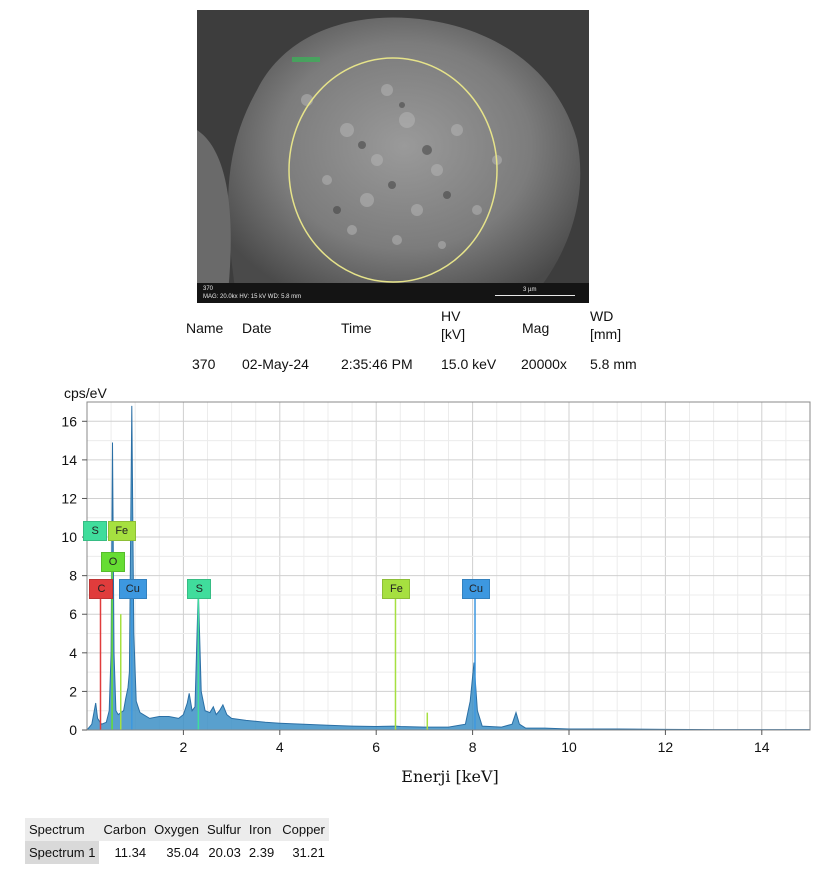 Image resolution: width=824 pixels, height=869 pixels. I want to click on meta-value-wd: 5.8 mm, so click(613, 364).